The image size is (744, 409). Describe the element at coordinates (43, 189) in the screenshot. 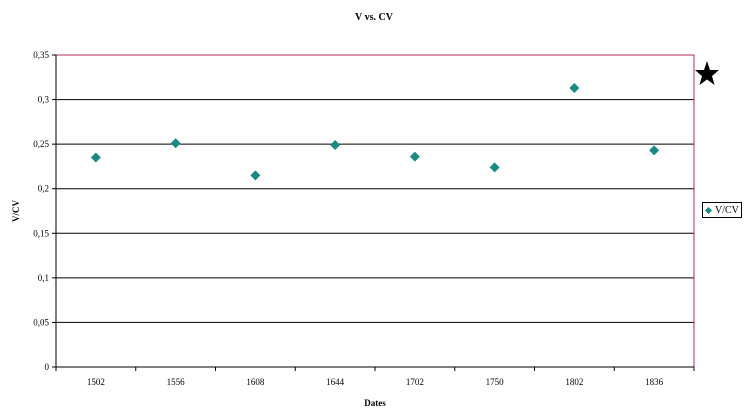

I see `y-tick-label: 0,2` at that location.